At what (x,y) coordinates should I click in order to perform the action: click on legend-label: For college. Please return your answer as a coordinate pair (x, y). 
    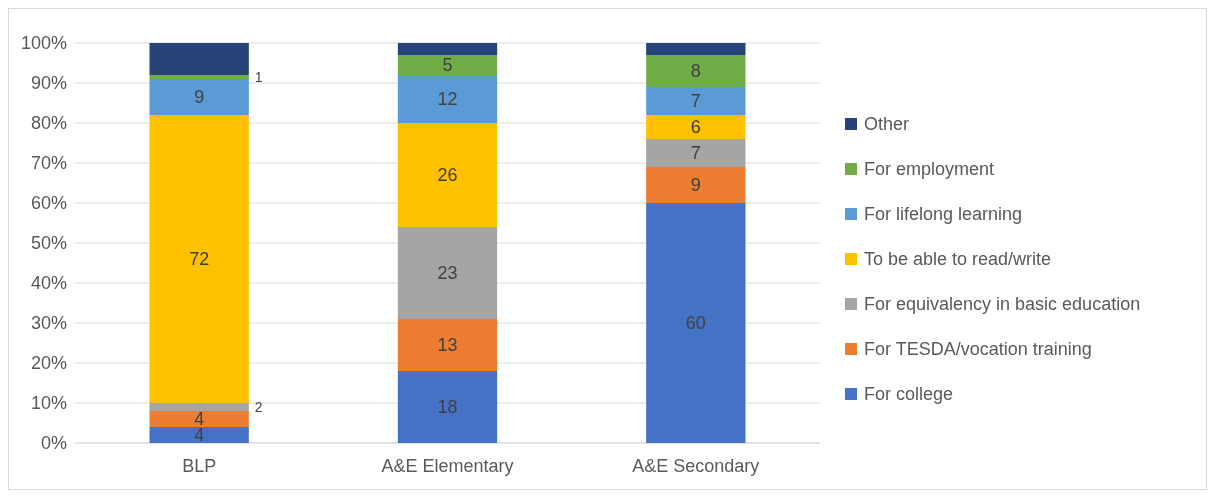
    Looking at the image, I should click on (909, 394).